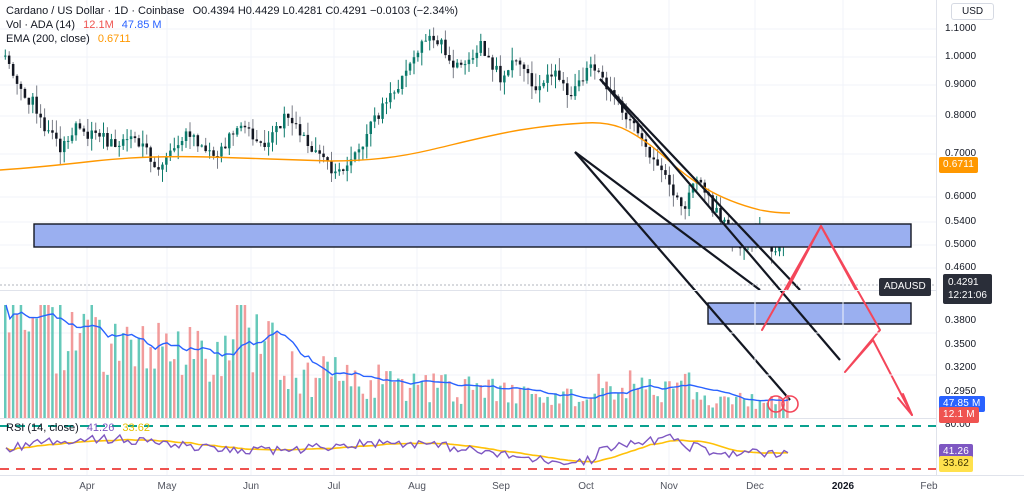  What do you see at coordinates (468, 447) in the screenshot?
I see `rsi-chart-svg` at bounding box center [468, 447].